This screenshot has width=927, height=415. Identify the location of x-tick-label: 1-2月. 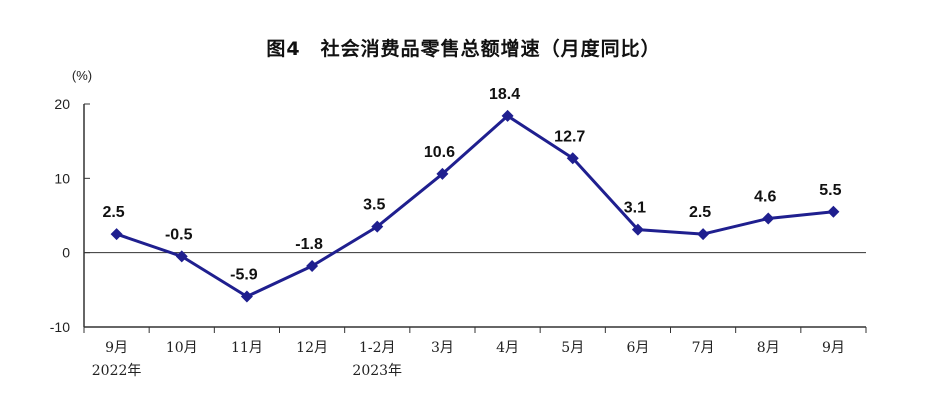
(377, 348).